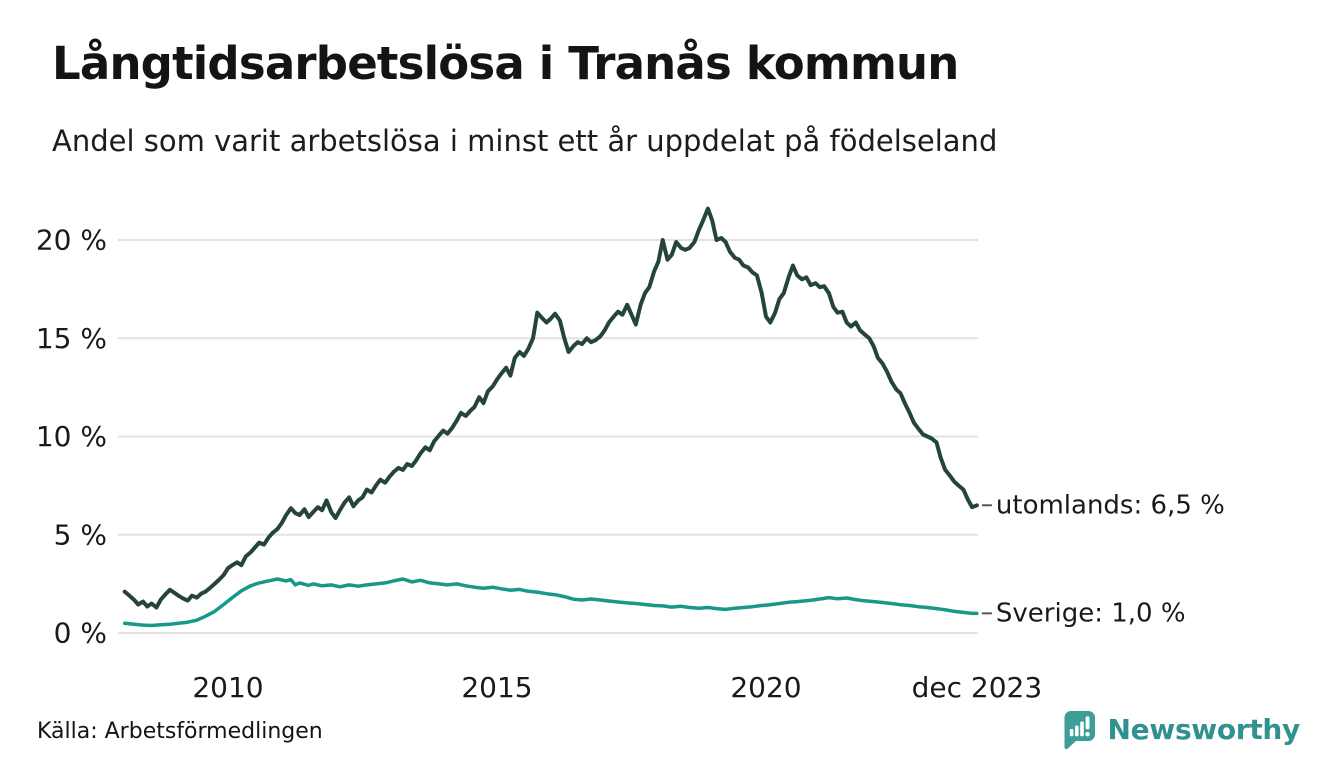  I want to click on y-tick-label: 20 %, so click(71, 240).